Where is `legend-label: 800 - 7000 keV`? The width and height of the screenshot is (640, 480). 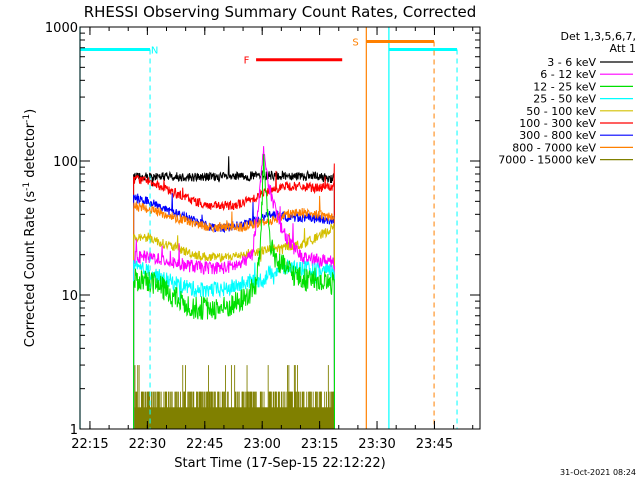 legend-label: 800 - 7000 keV is located at coordinates (554, 147).